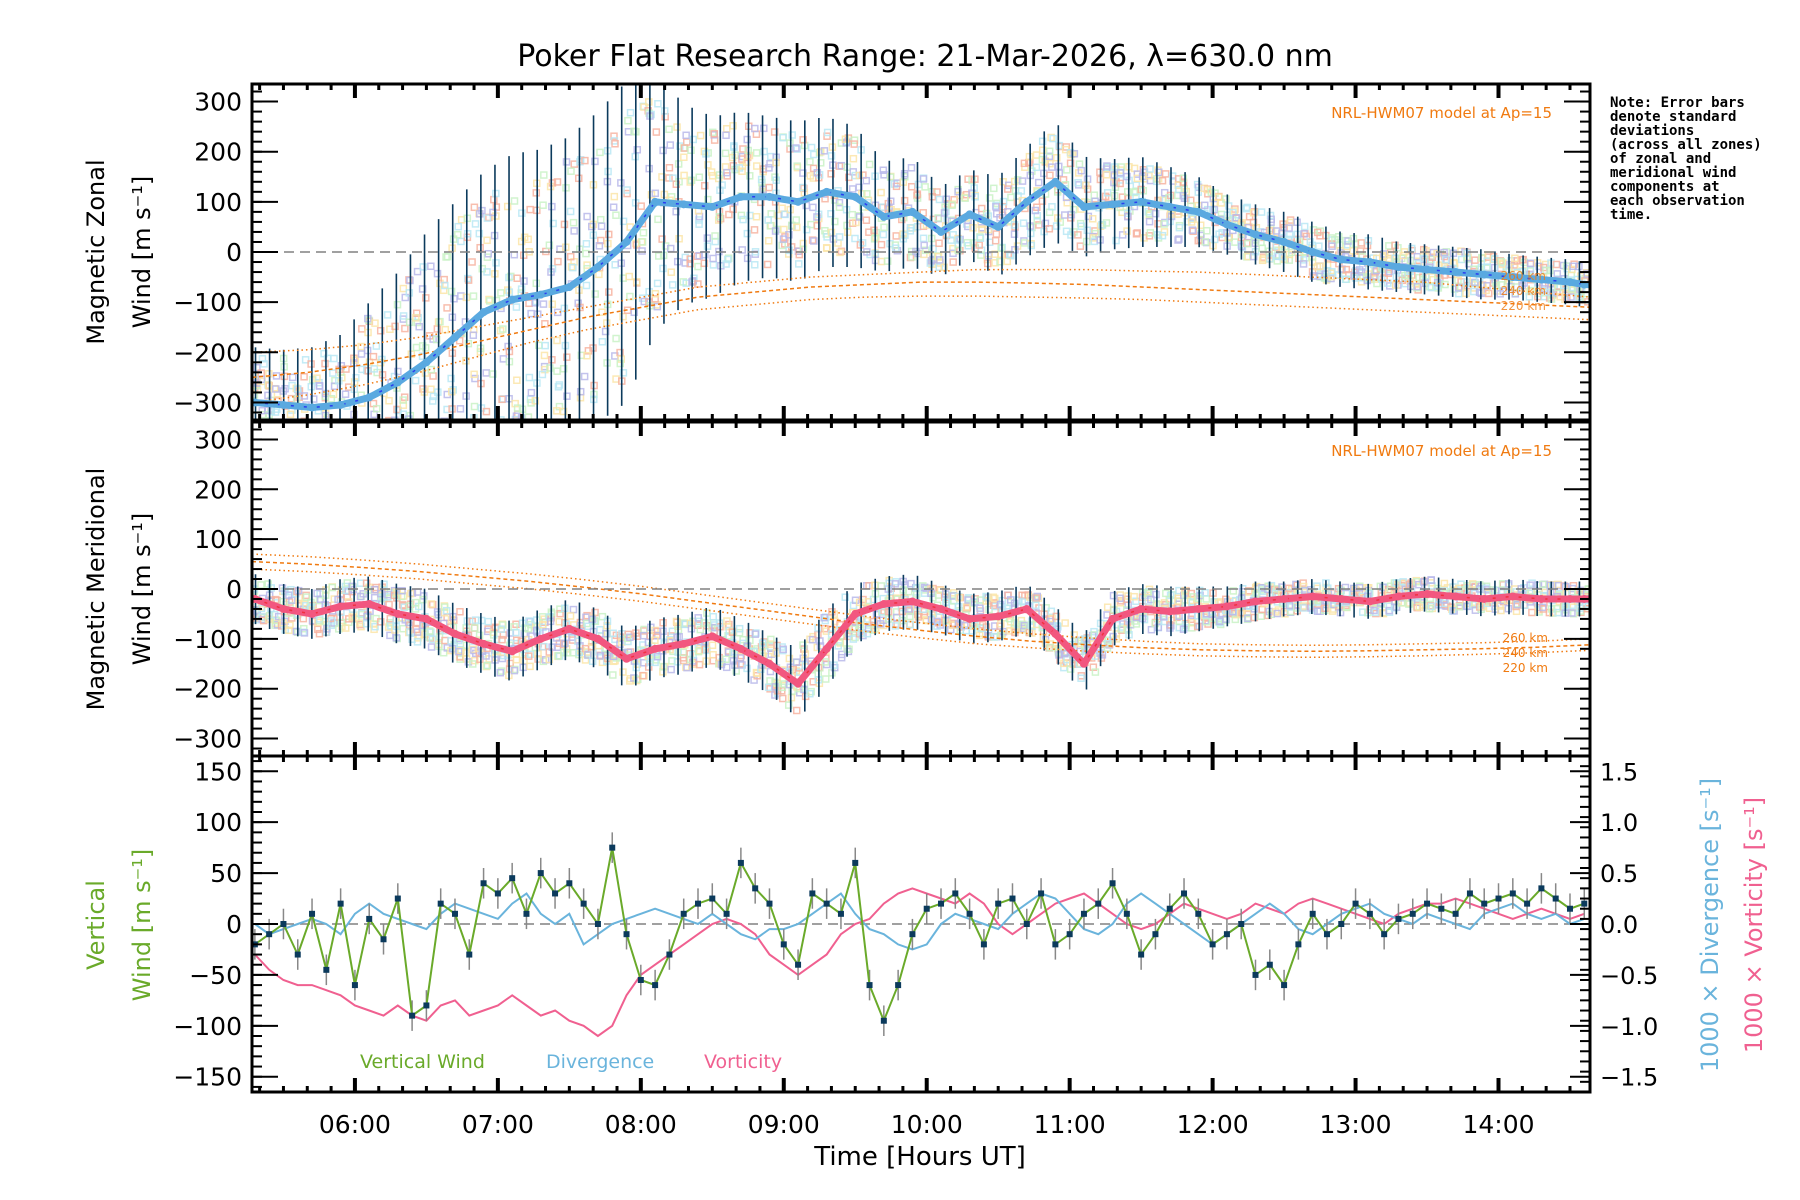  What do you see at coordinates (921, 639) in the screenshot?
I see `meridional-mean-line-core` at bounding box center [921, 639].